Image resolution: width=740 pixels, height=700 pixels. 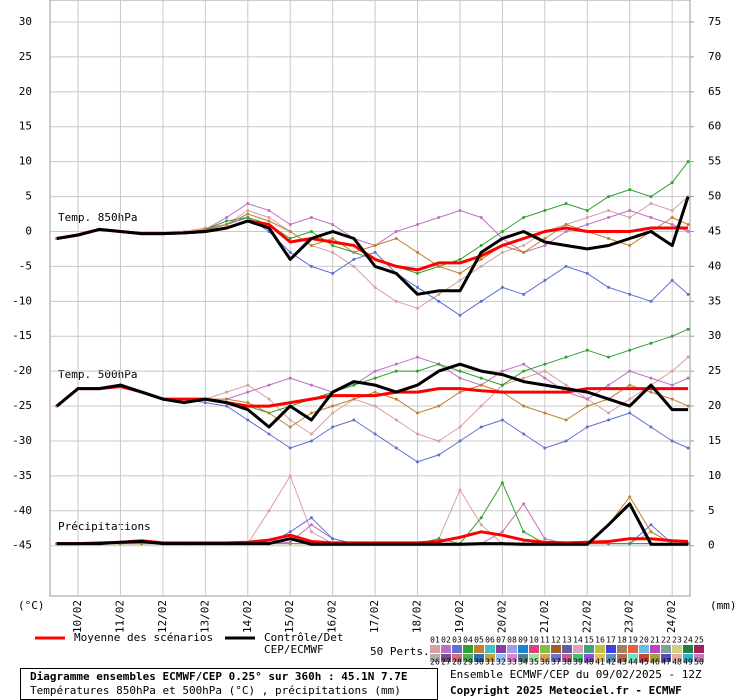 What do you see at coordinates (666, 640) in the screenshot?
I see `legend-label: 22` at bounding box center [666, 640].